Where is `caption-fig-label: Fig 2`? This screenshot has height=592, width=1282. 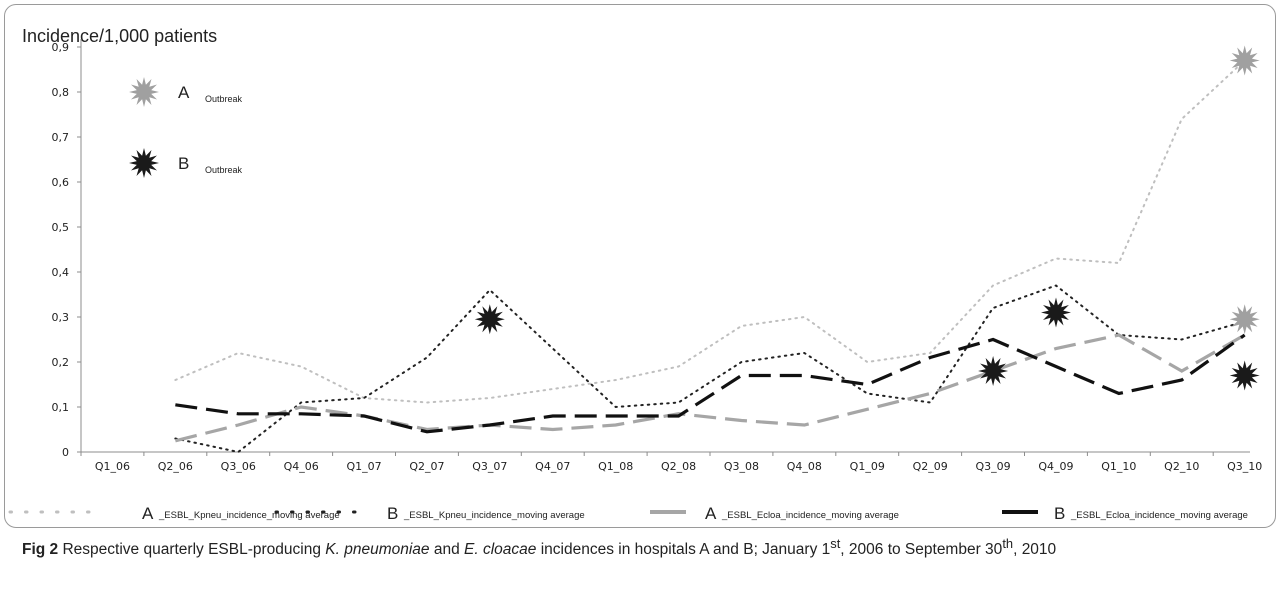
caption-fig-label: Fig 2 is located at coordinates (40, 550).